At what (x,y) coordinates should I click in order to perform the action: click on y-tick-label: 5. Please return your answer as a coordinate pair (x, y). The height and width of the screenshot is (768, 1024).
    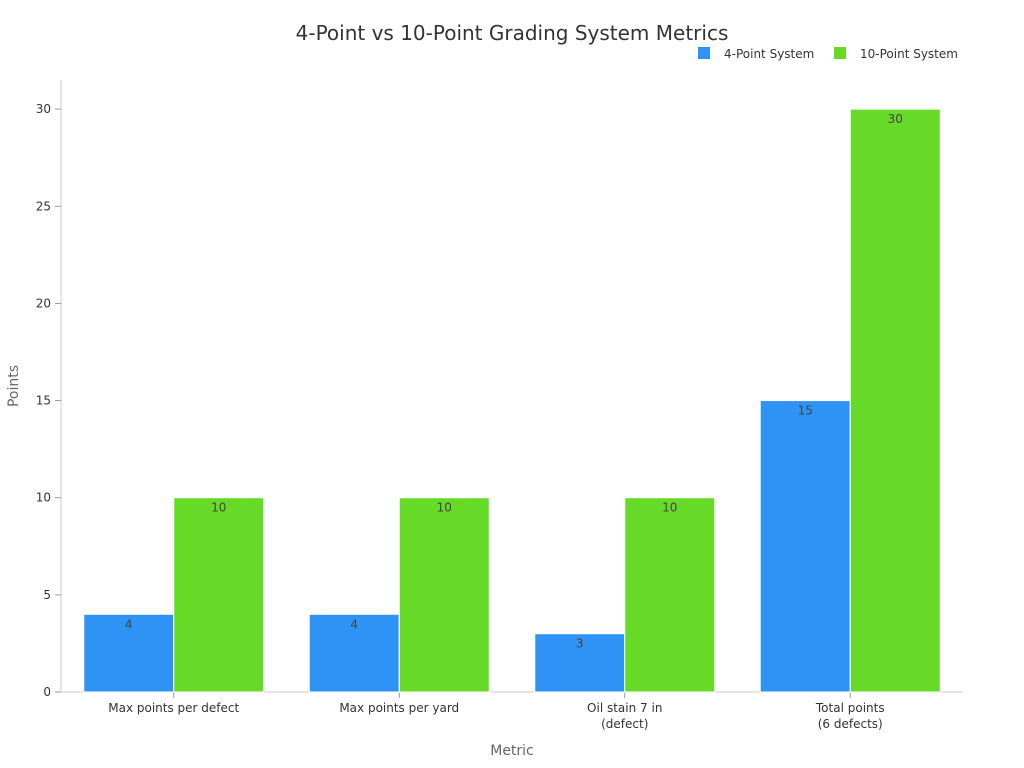
    Looking at the image, I should click on (47, 595).